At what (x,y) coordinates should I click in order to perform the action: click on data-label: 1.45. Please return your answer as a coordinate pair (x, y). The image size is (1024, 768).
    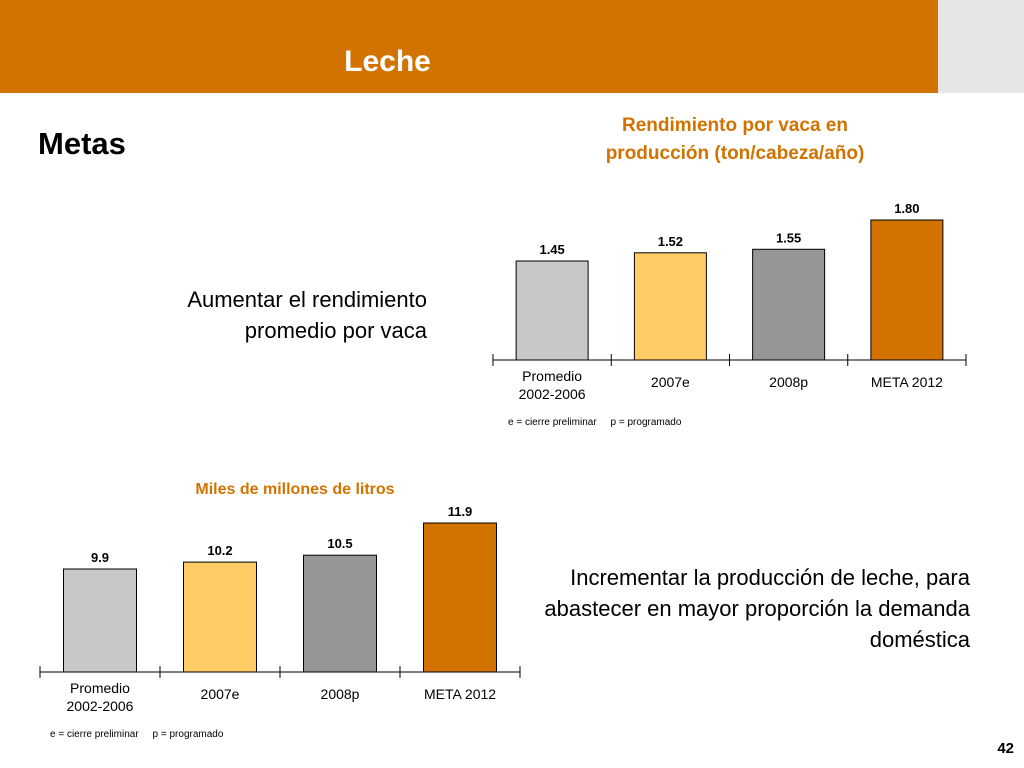
    Looking at the image, I should click on (551, 249).